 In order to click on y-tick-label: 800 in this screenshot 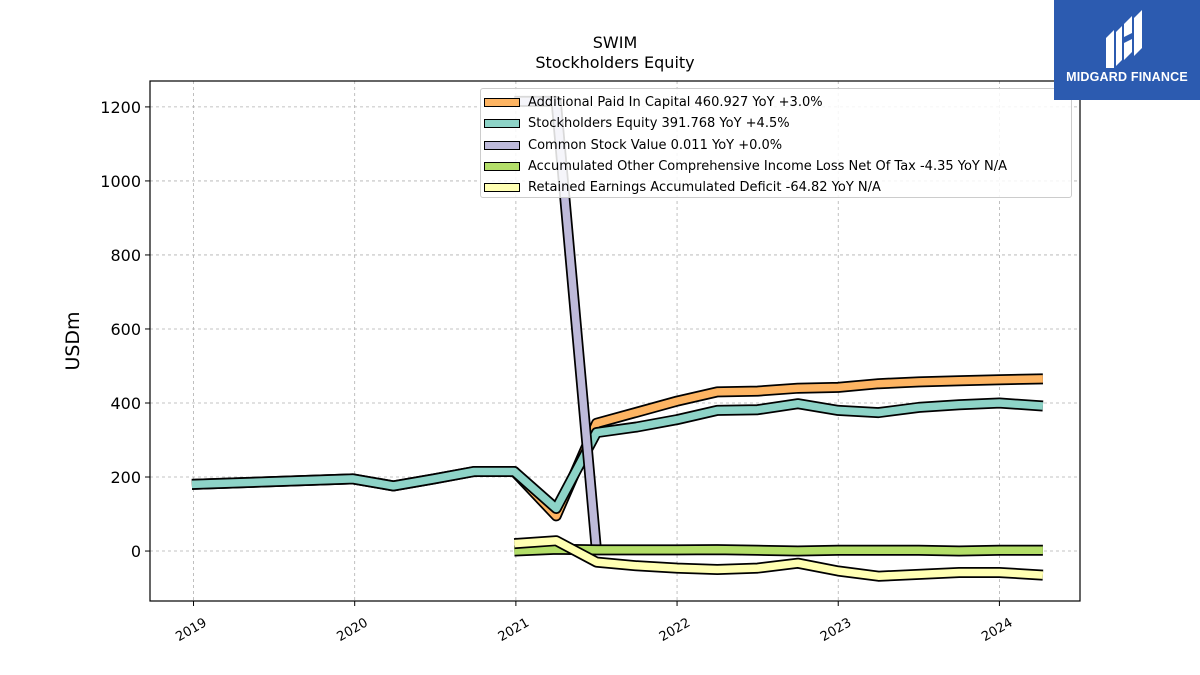, I will do `click(125, 255)`.